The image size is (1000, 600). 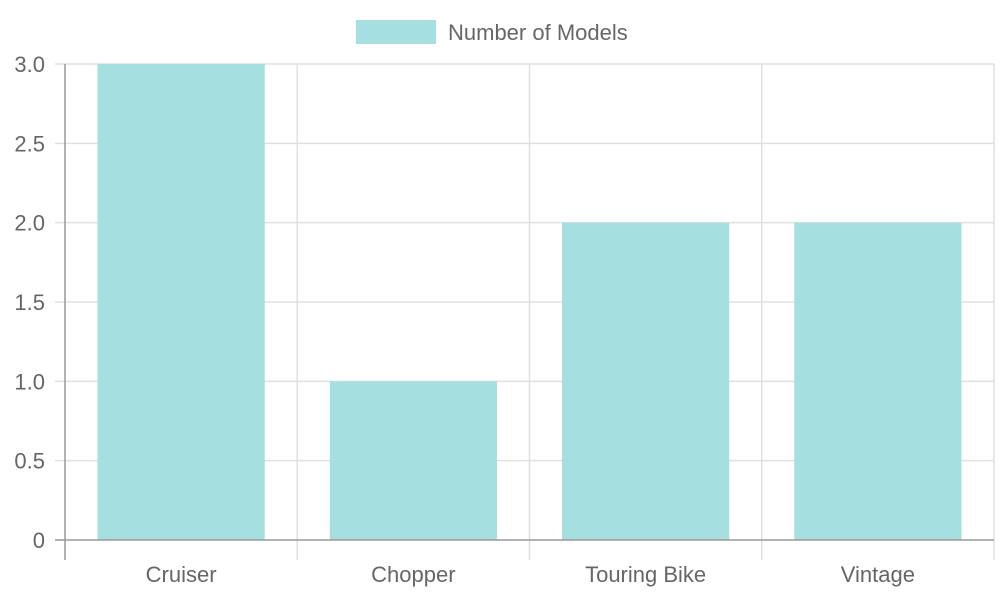 I want to click on bar-touring-bike, so click(x=646, y=381).